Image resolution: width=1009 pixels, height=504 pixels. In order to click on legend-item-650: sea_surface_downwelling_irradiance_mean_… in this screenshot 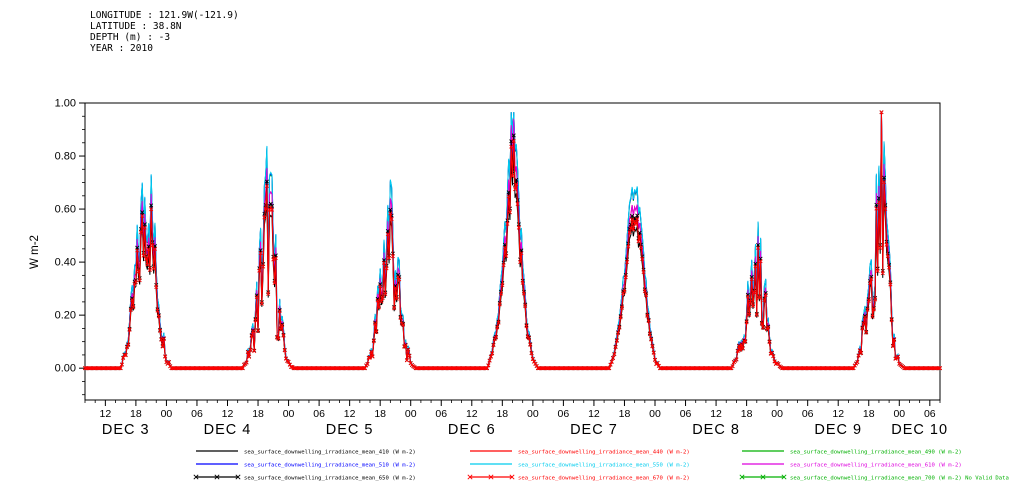, I will do `click(304, 478)`.